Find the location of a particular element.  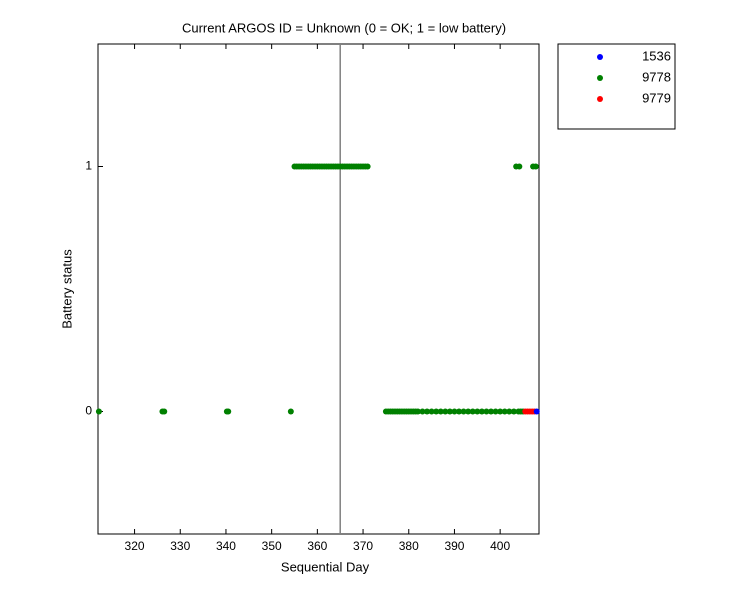

legend-label: 9779 is located at coordinates (656, 97).